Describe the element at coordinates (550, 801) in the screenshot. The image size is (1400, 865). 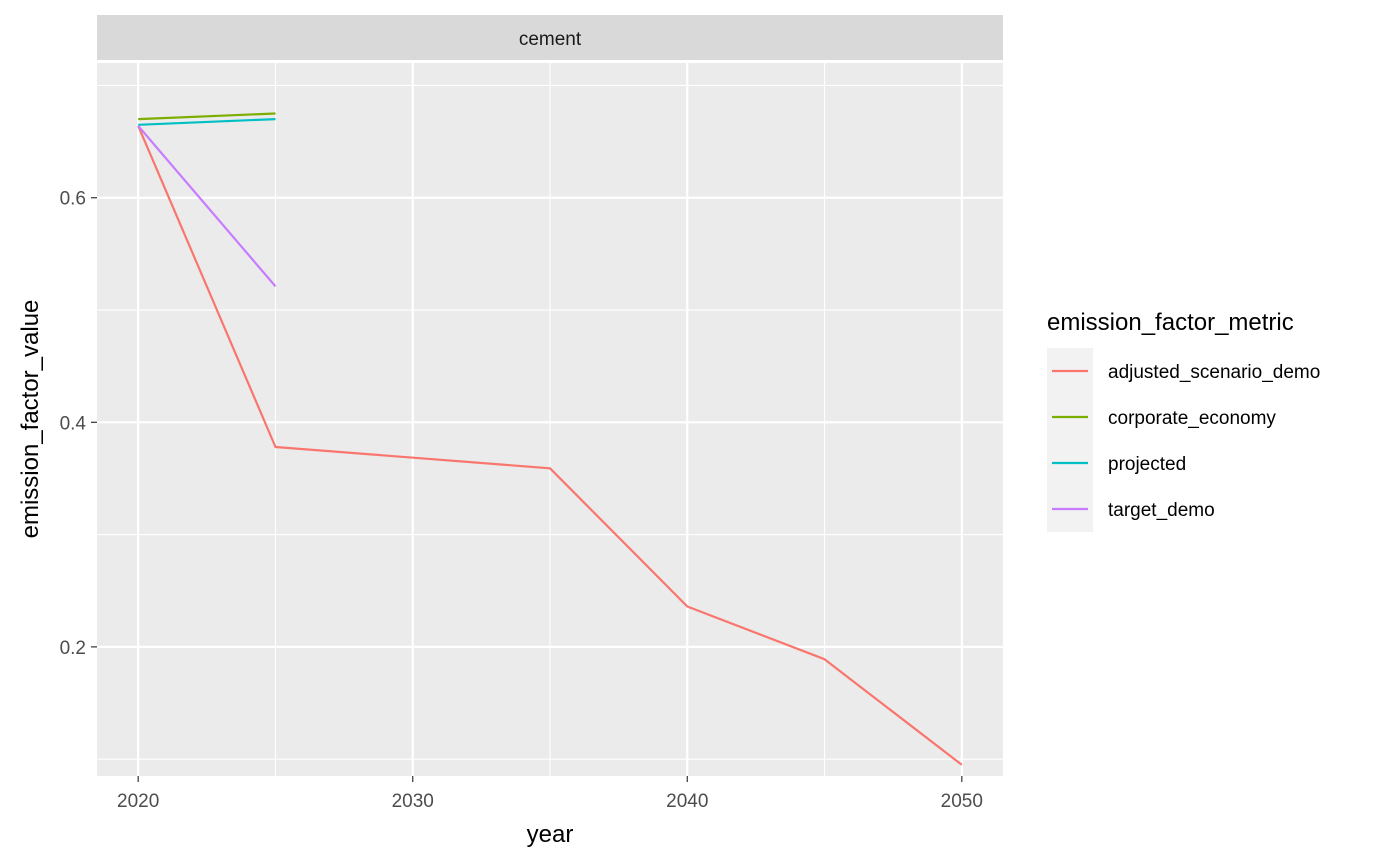
I see `x-tick-labels: 2020 2030 2040 2050` at that location.